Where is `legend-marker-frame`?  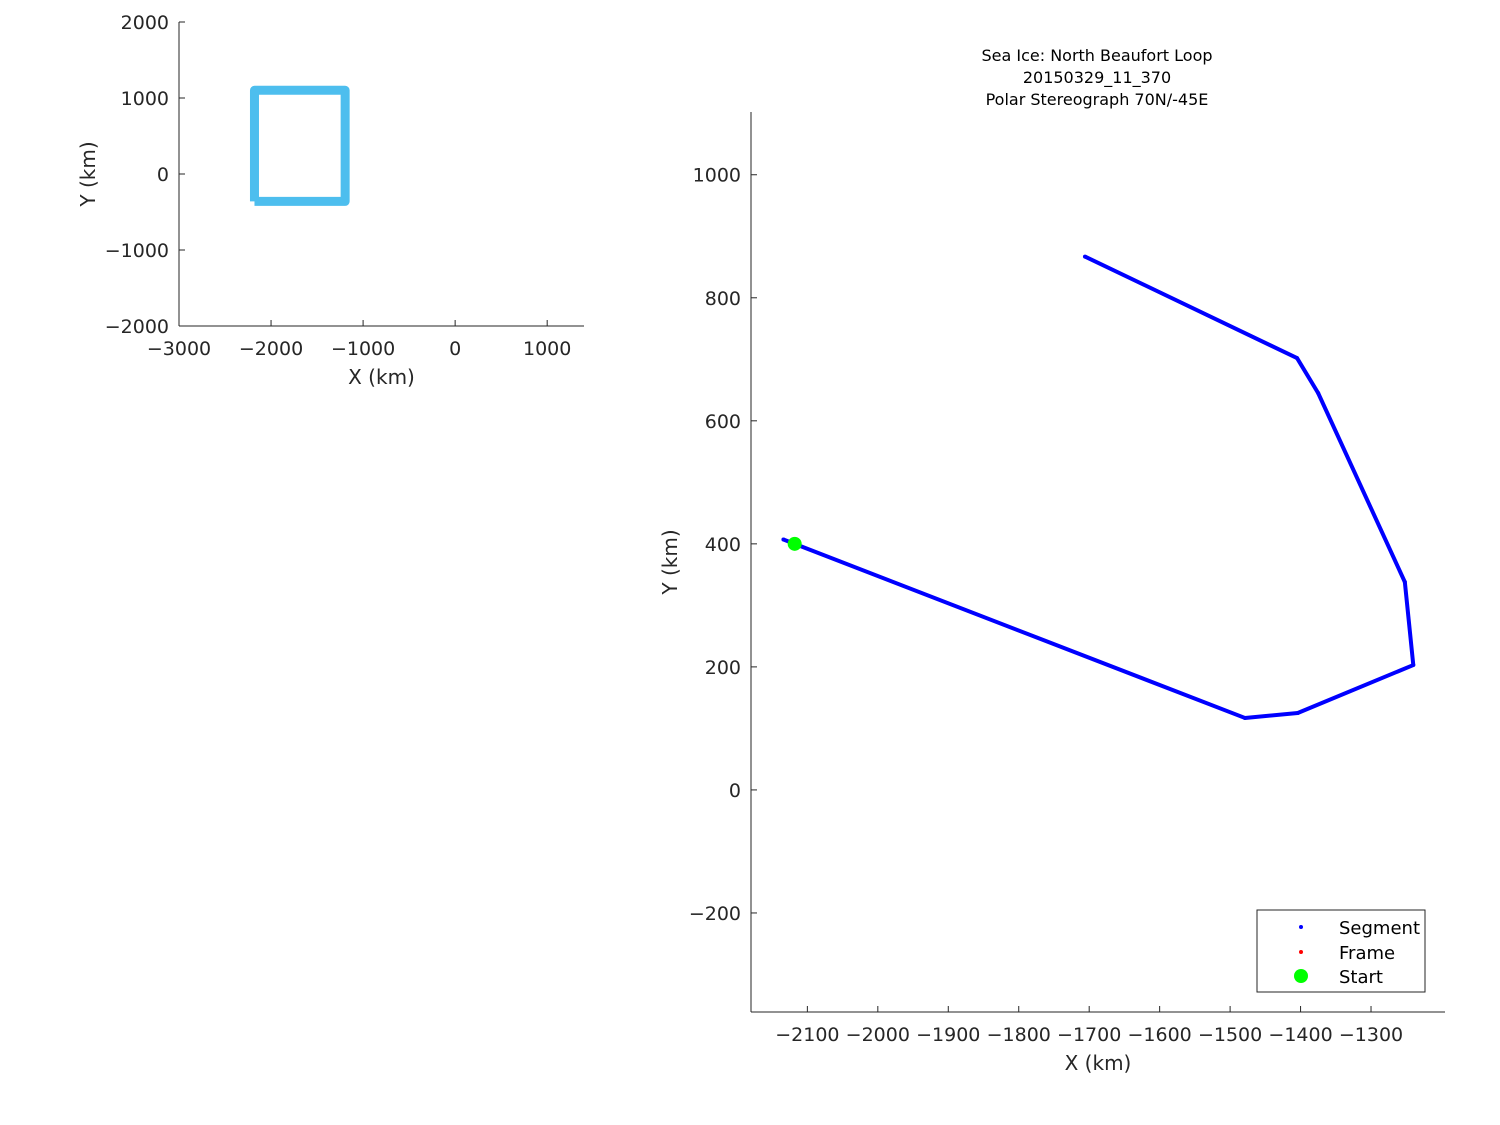
legend-marker-frame is located at coordinates (1301, 952).